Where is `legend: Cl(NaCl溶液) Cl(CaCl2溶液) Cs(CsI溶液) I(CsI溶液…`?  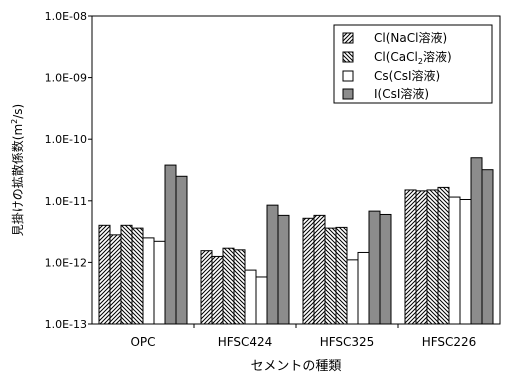 legend: Cl(NaCl溶液) Cl(CaCl2溶液) Cs(CsI溶液) I(CsI溶液… is located at coordinates (413, 64).